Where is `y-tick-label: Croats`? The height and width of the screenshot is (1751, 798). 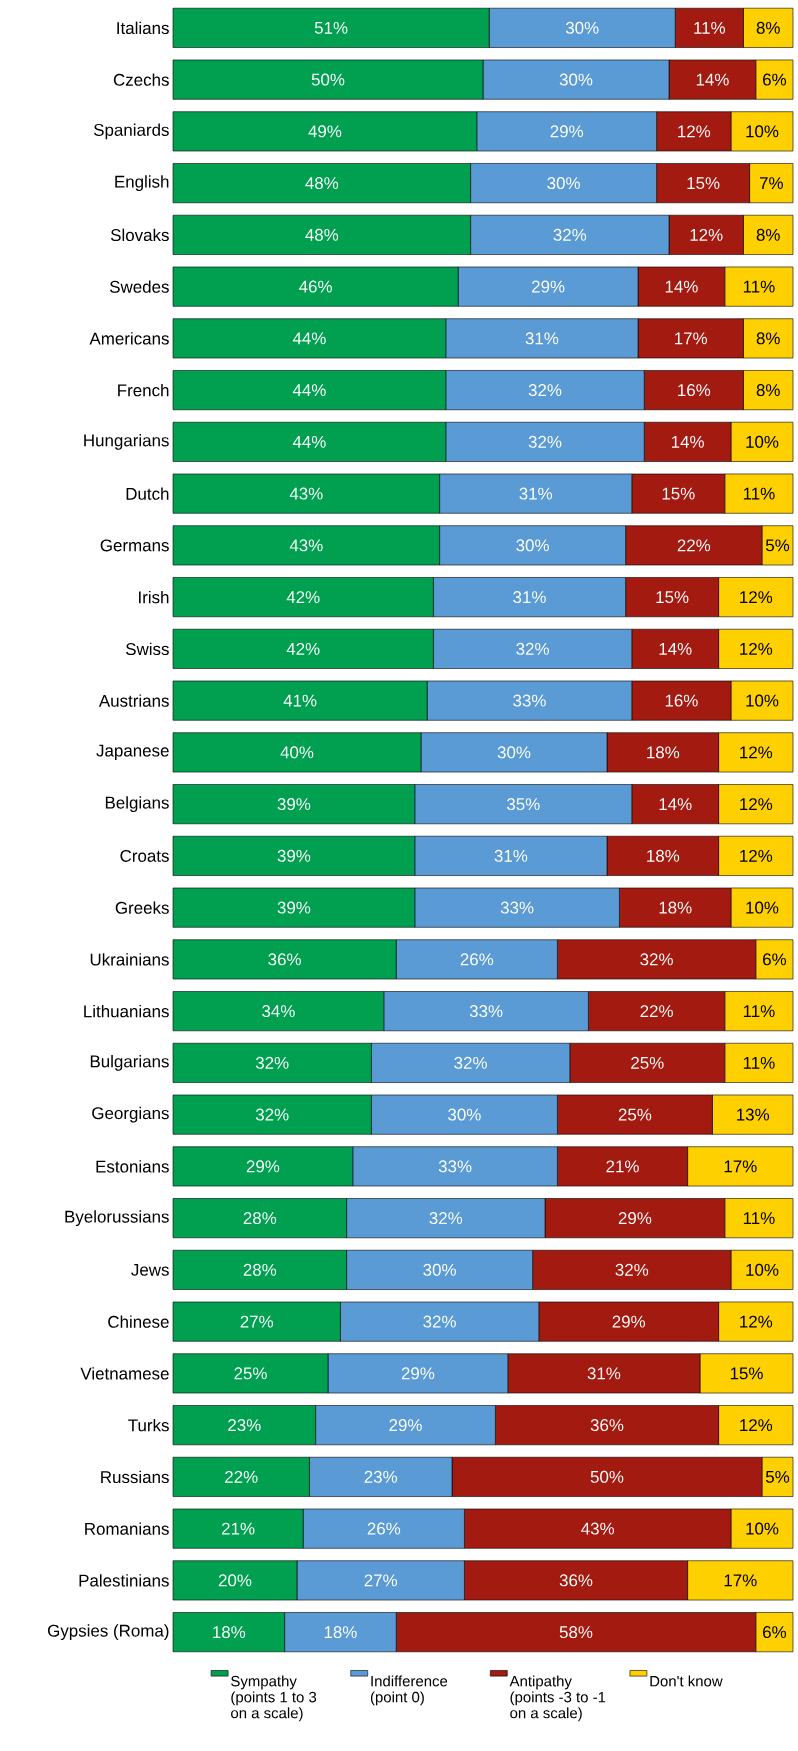 y-tick-label: Croats is located at coordinates (144, 855).